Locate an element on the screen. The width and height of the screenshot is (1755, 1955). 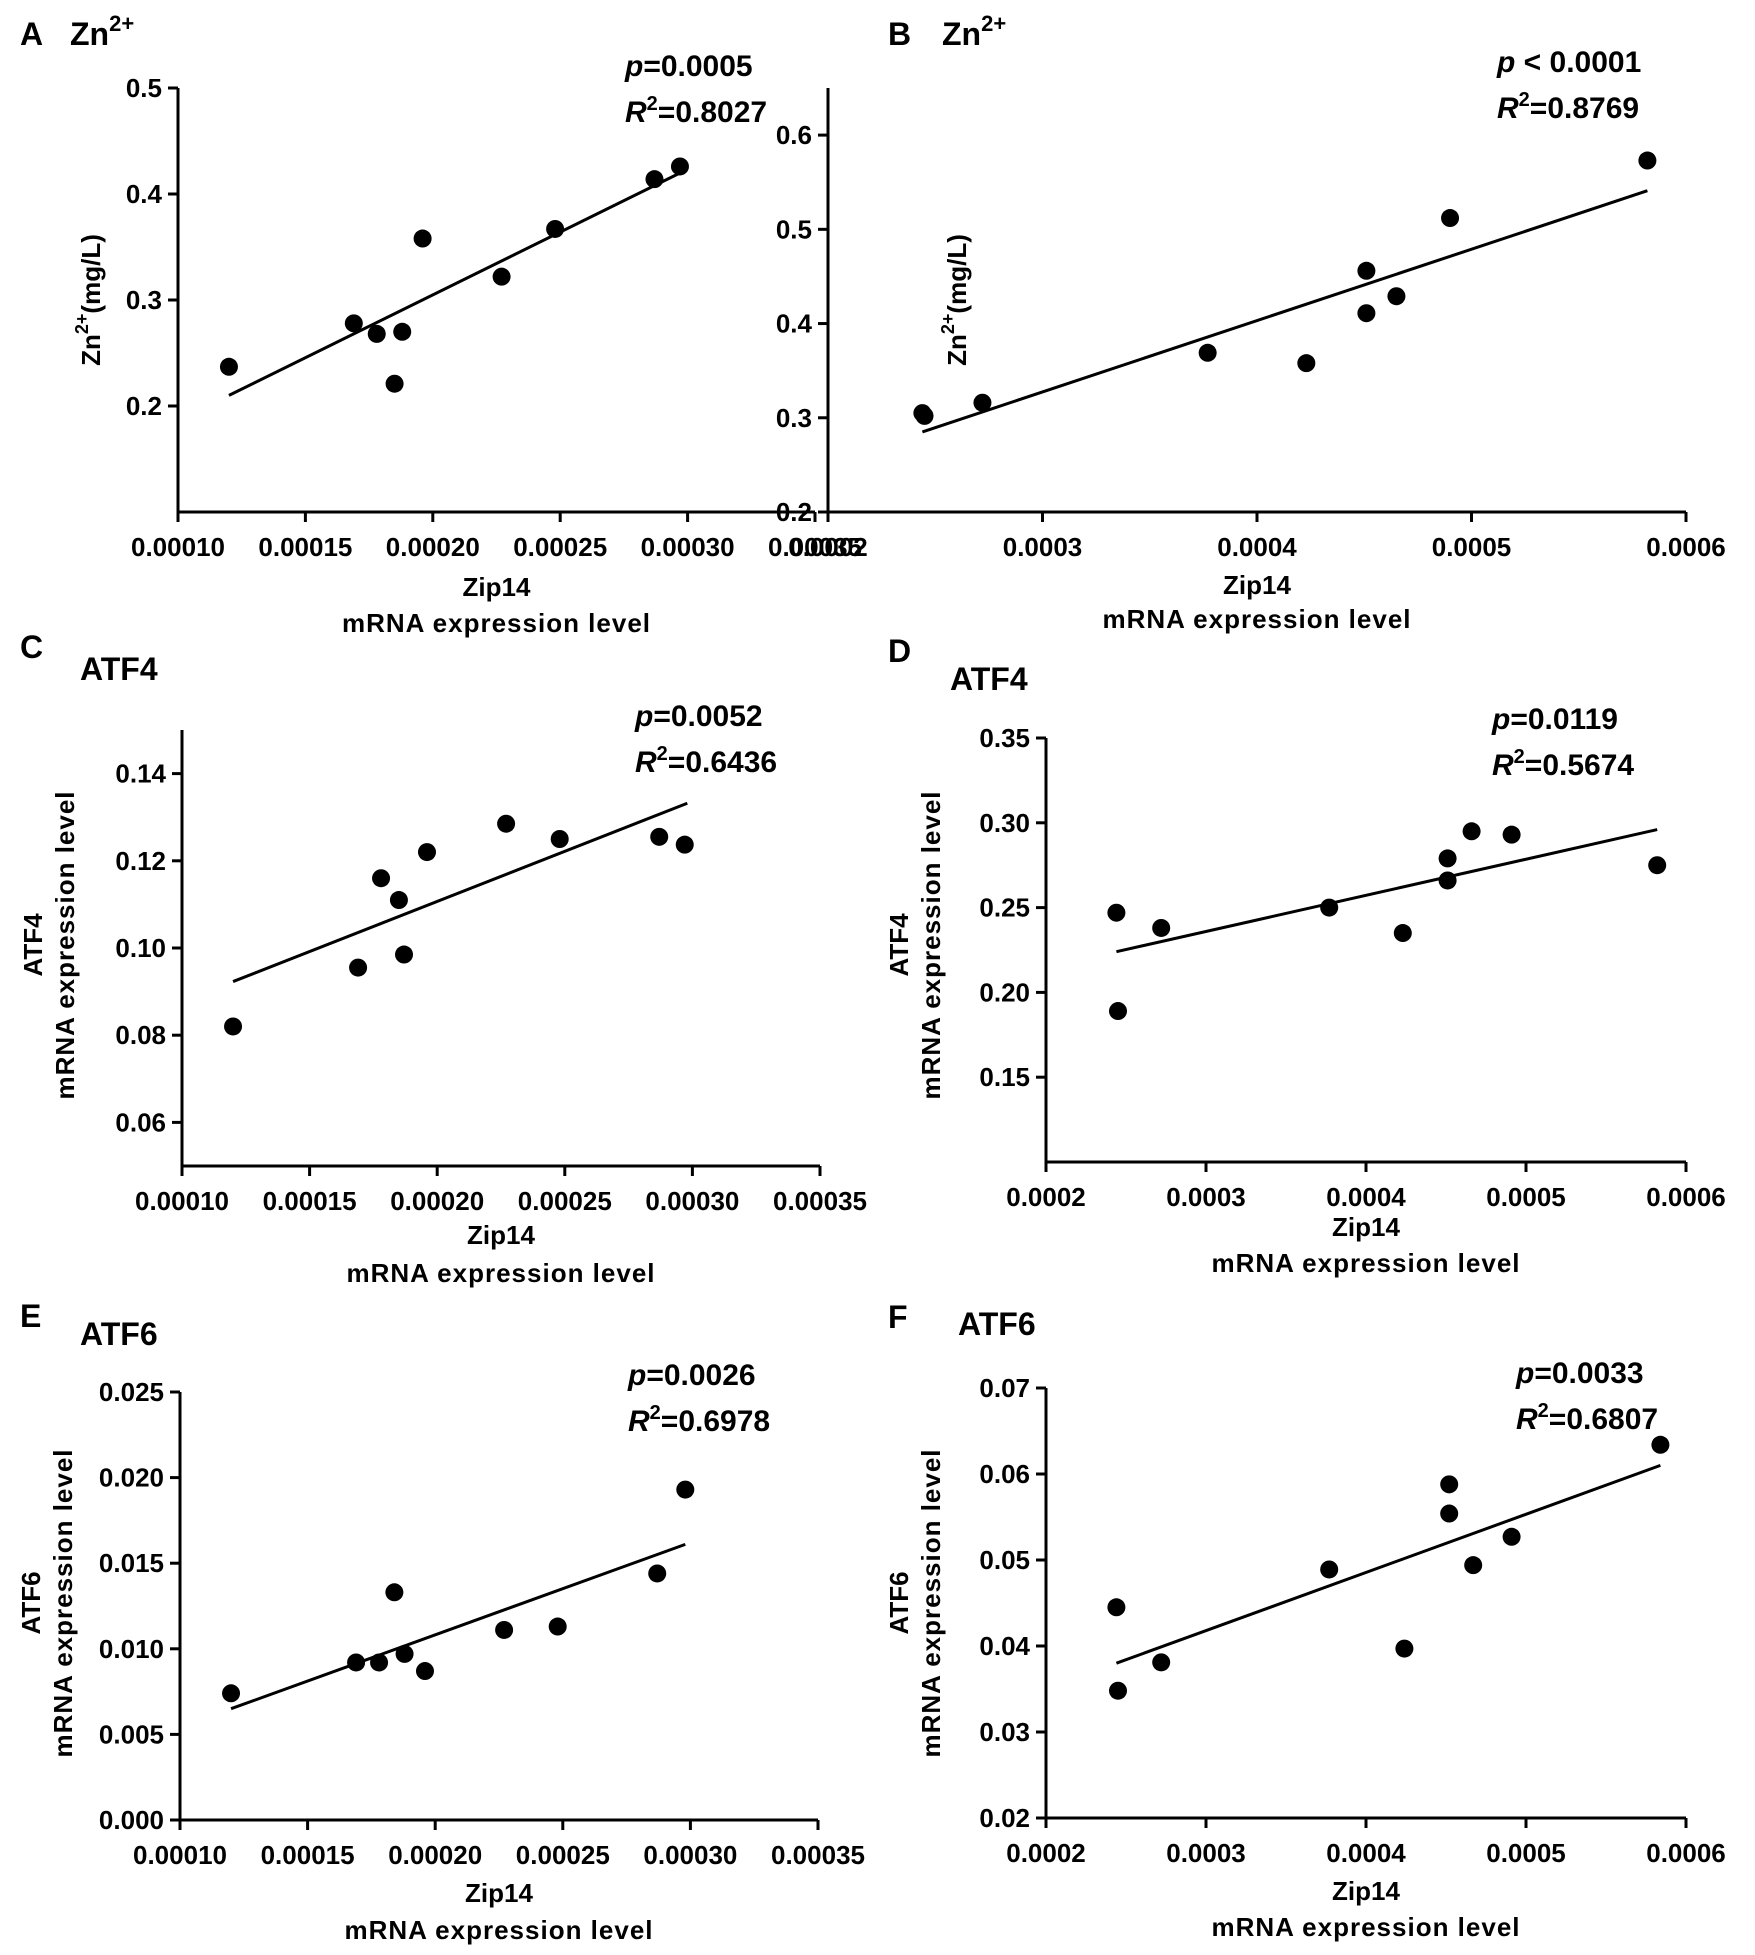
r-squared: R2=0.6978 is located at coordinates (699, 1420).